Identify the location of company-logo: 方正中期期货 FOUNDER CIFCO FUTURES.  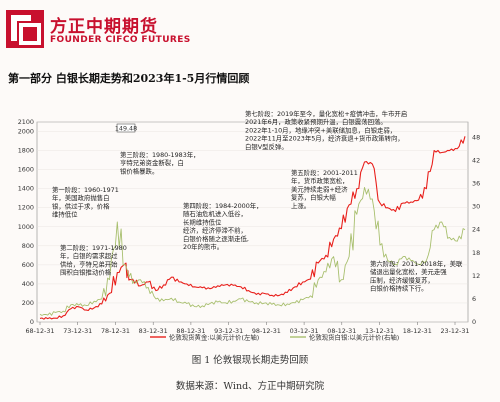
(106, 30).